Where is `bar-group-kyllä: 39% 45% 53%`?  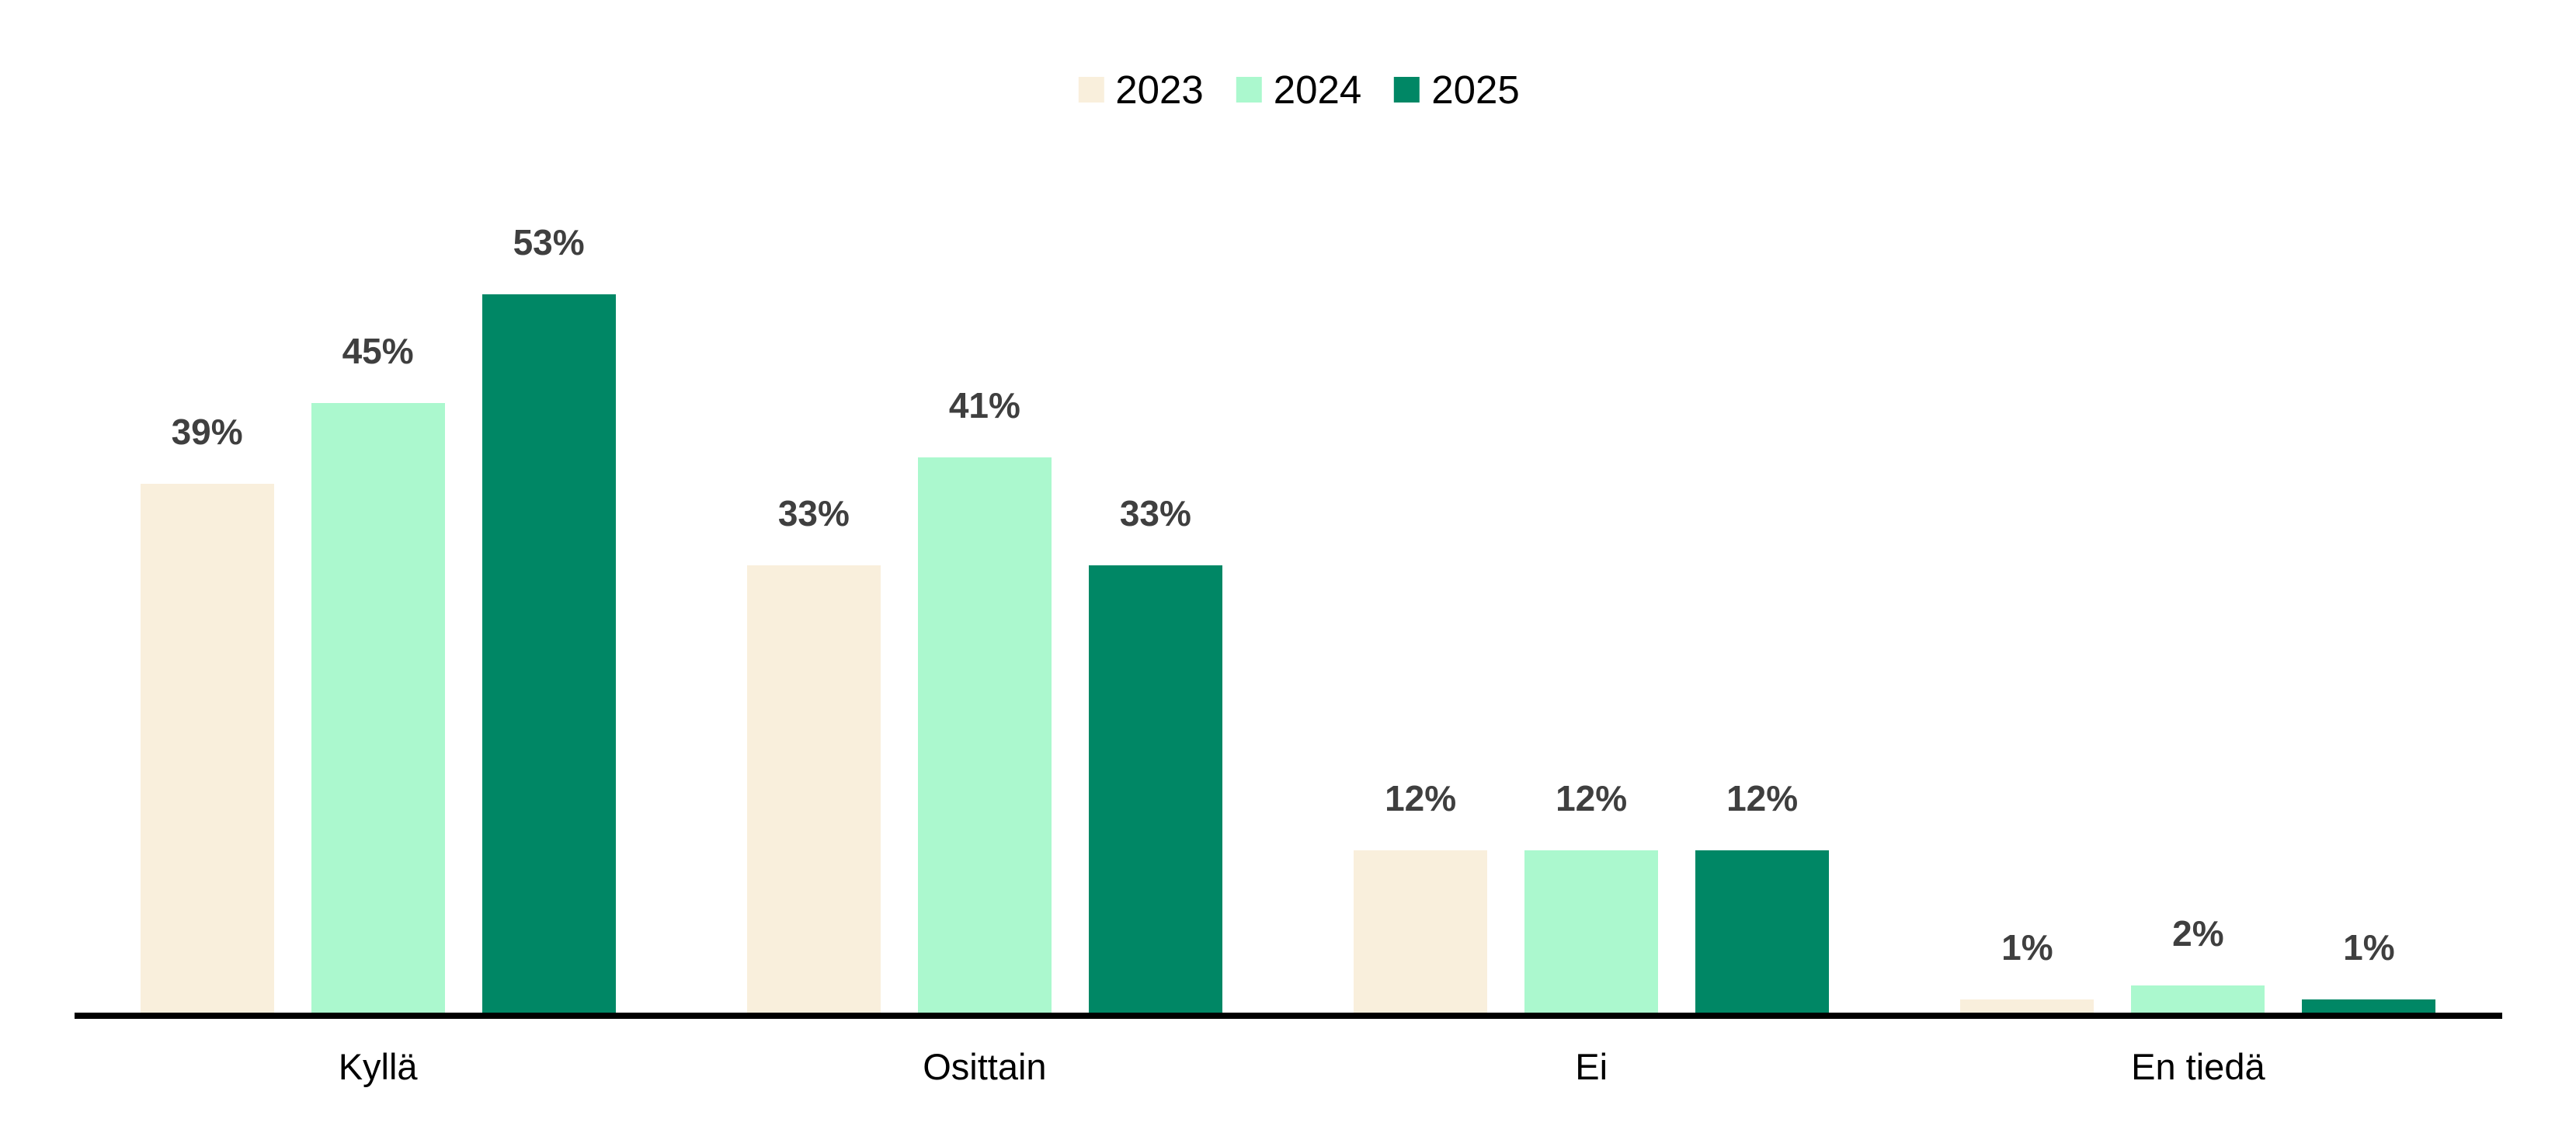 bar-group-kyllä: 39% 45% 53% is located at coordinates (378, 618).